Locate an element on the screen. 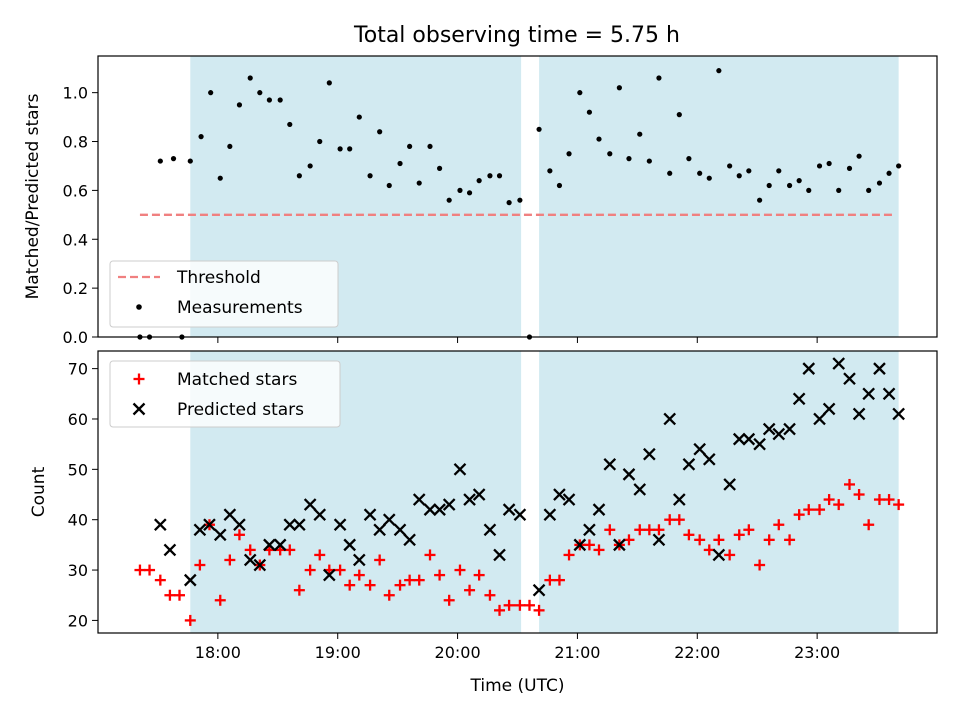  x-tick-label: 23:00 is located at coordinates (817, 652).